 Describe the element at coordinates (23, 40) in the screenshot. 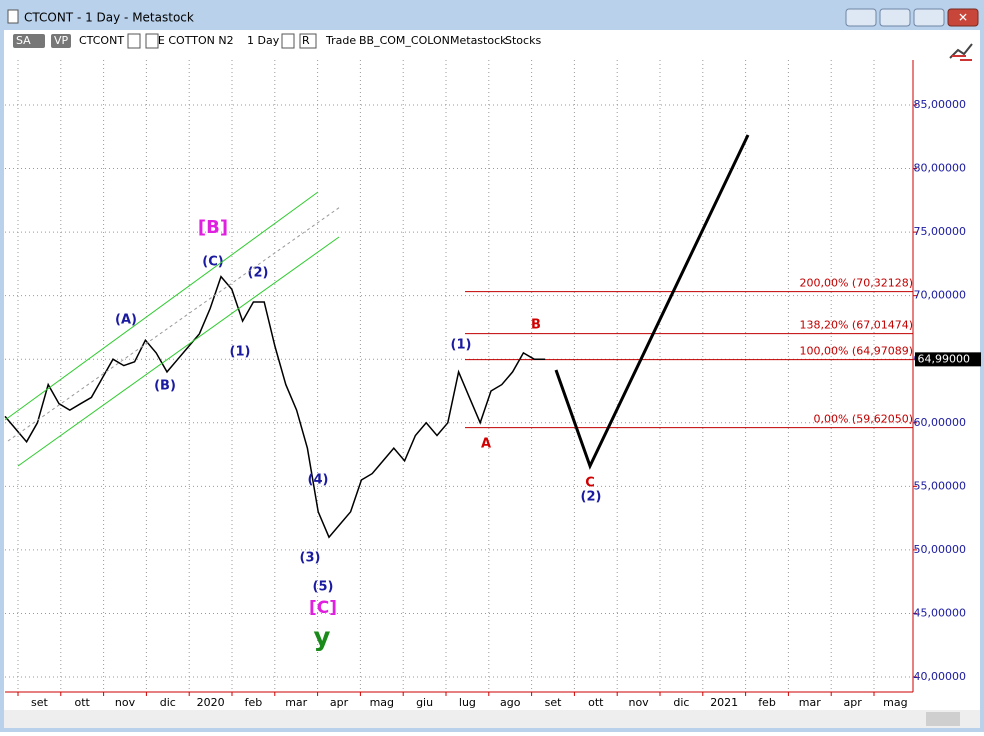

I see `toolbar-label: SA` at that location.